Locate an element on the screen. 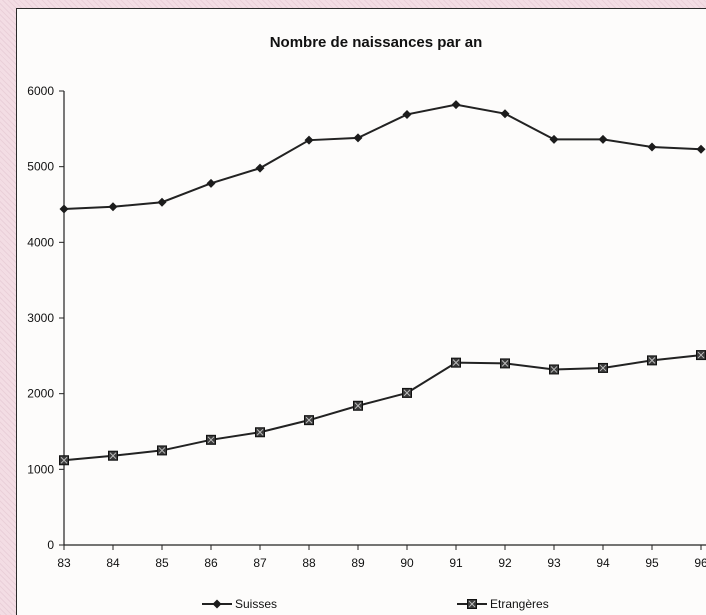  x-tick-label: 89 is located at coordinates (358, 563).